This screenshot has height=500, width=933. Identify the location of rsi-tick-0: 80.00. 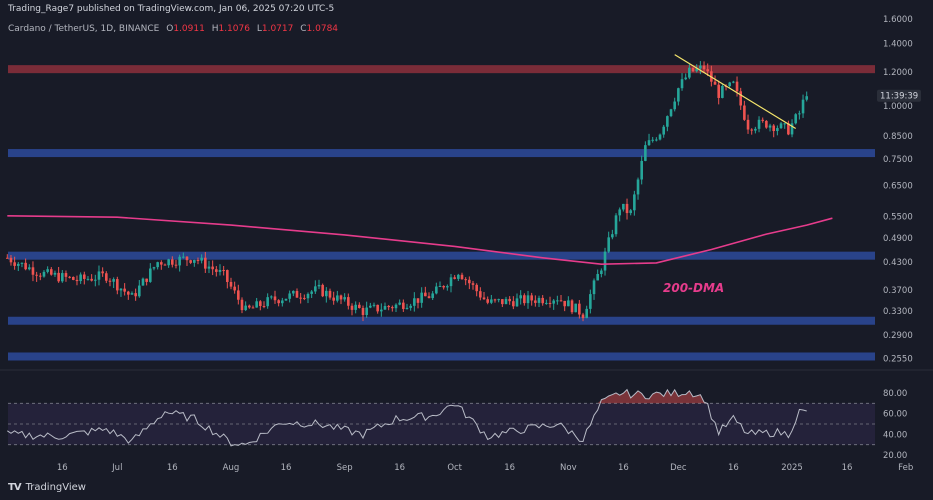
(895, 394).